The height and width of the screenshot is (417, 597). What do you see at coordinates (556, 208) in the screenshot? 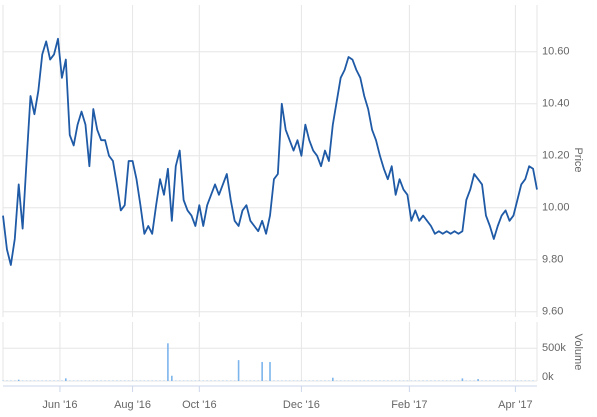
I see `y-tick-label: 10.00` at bounding box center [556, 208].